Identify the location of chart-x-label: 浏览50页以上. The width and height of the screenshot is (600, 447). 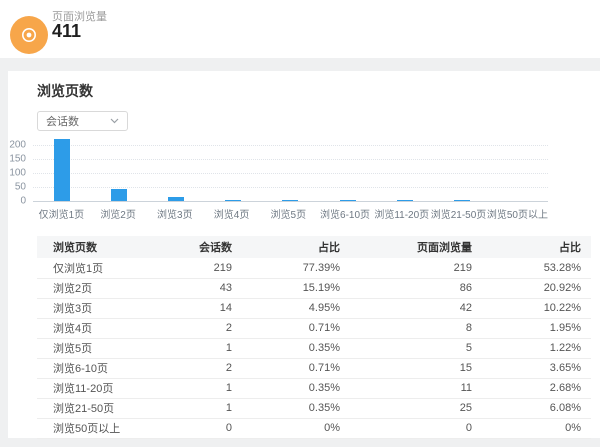
(517, 215).